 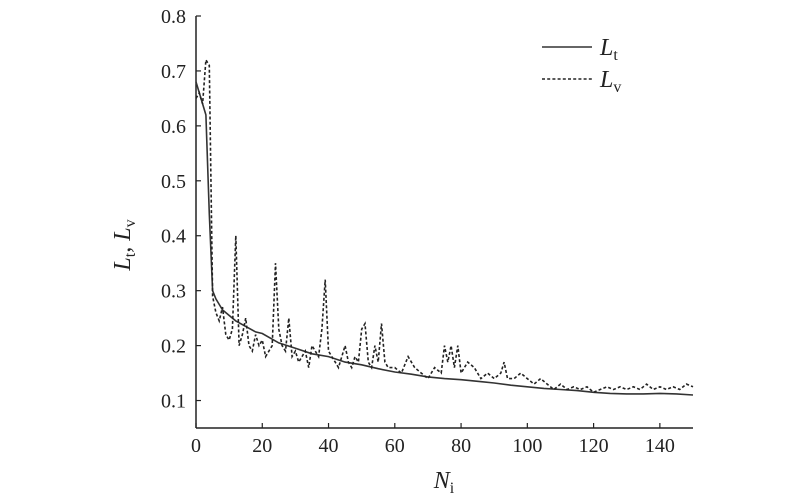 I want to click on x-tick-label: 80, so click(x=461, y=446).